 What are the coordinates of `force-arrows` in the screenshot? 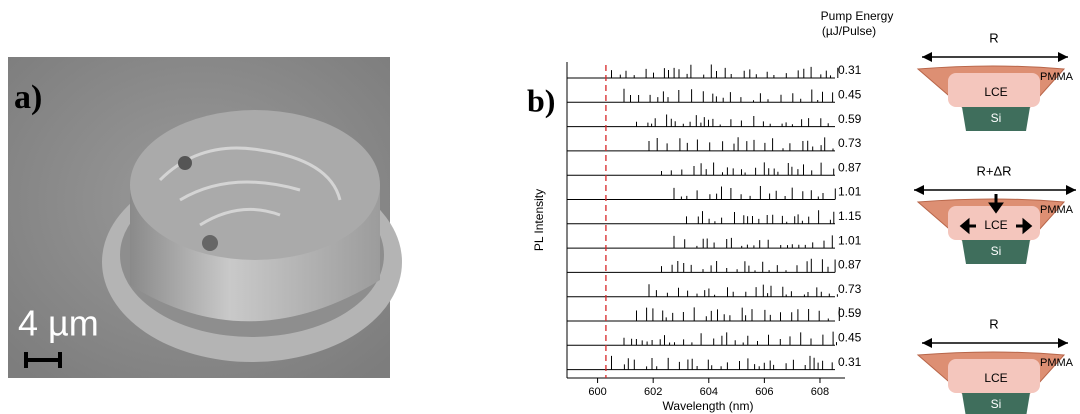 It's located at (996, 214).